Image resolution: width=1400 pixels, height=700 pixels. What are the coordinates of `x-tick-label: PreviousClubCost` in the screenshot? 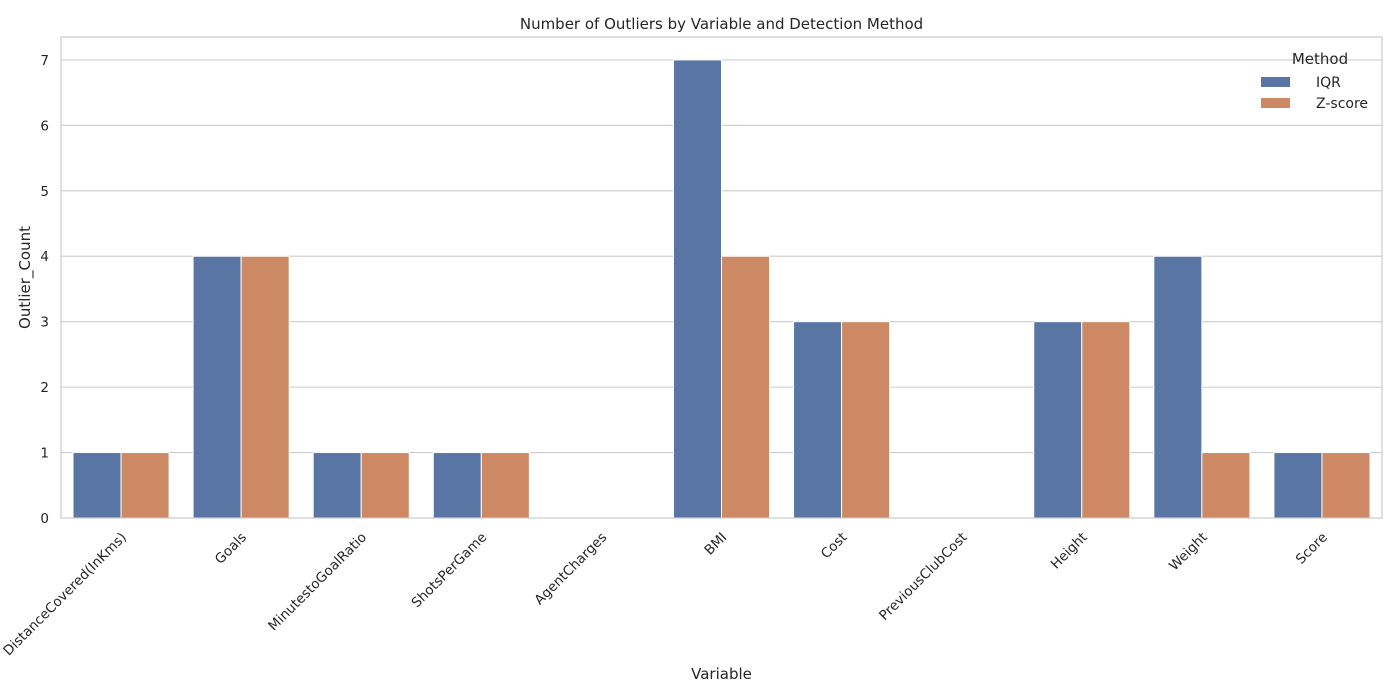 It's located at (923, 577).